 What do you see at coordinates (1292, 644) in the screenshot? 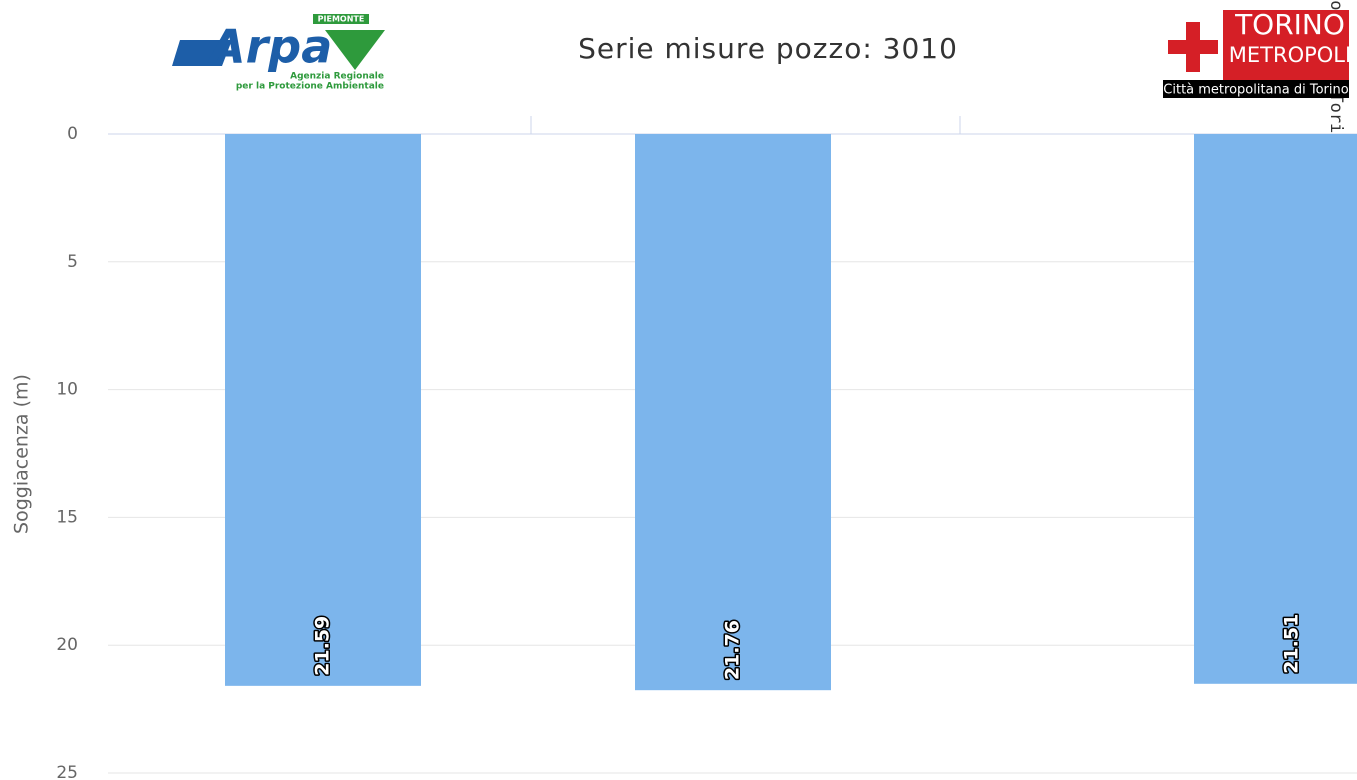
I see `value-label: 21.51` at bounding box center [1292, 644].